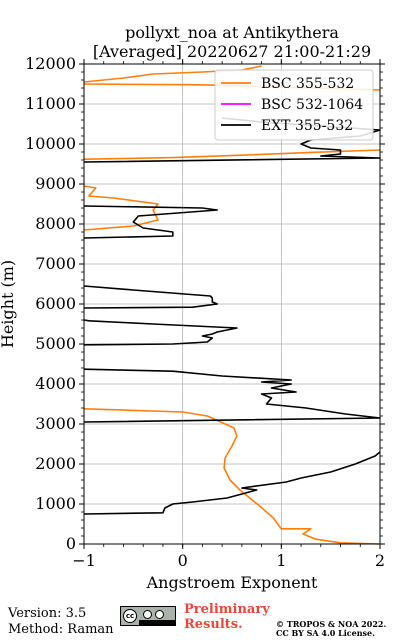  What do you see at coordinates (71, 543) in the screenshot?
I see `y-tick-label: 0` at bounding box center [71, 543].